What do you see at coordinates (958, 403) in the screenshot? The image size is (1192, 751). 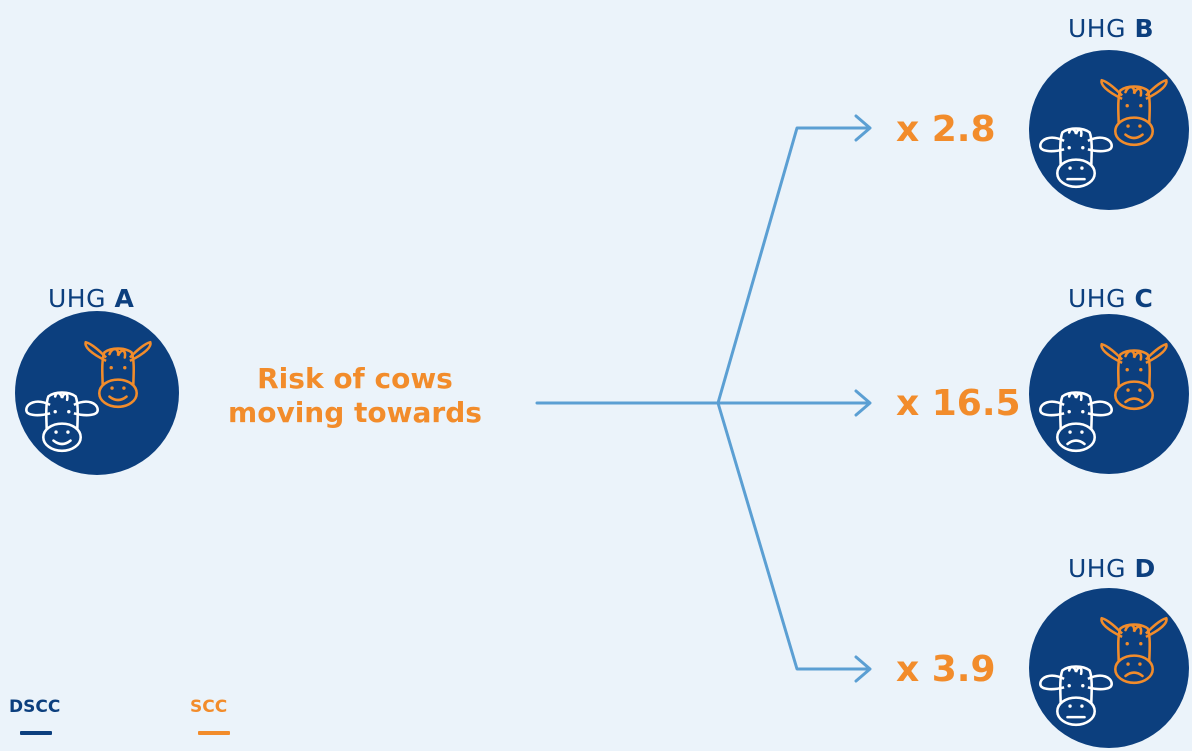 I see `multiplier-c: x 16.5` at bounding box center [958, 403].